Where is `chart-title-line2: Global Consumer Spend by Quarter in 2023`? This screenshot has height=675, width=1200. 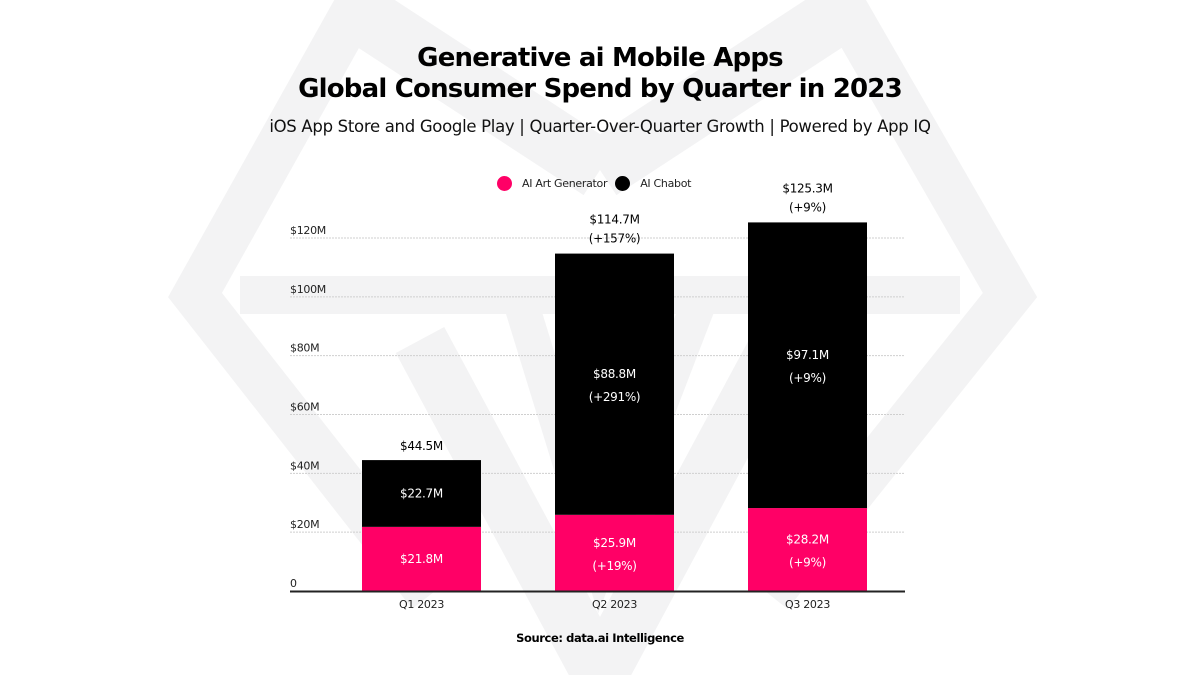
chart-title-line2: Global Consumer Spend by Quarter in 2023 is located at coordinates (600, 89).